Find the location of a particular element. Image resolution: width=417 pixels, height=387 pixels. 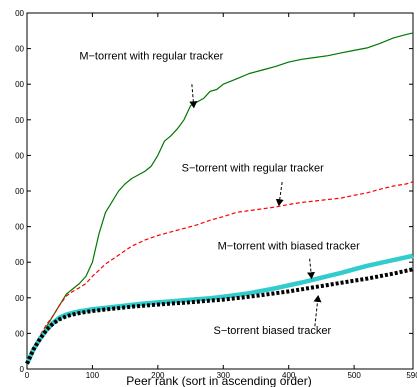

x-tick-label: 500 is located at coordinates (354, 375).